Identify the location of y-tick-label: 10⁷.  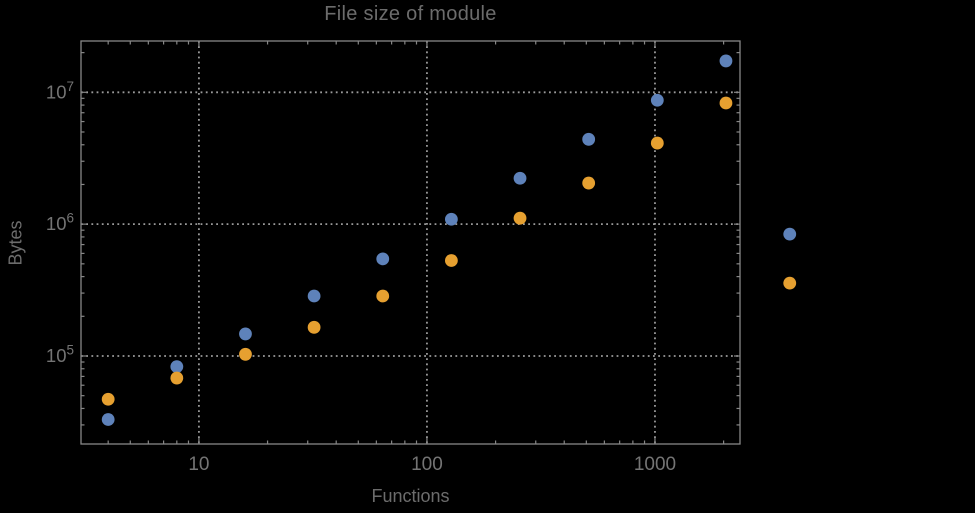
(60, 91).